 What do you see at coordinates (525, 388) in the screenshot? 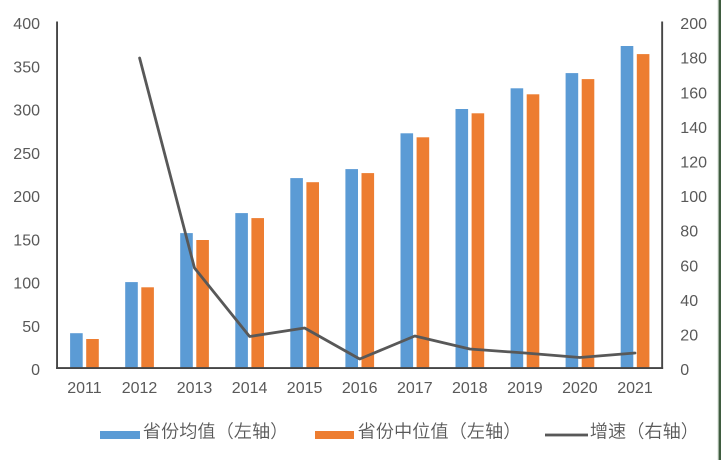
I see `svg-text: 2019` at bounding box center [525, 388].